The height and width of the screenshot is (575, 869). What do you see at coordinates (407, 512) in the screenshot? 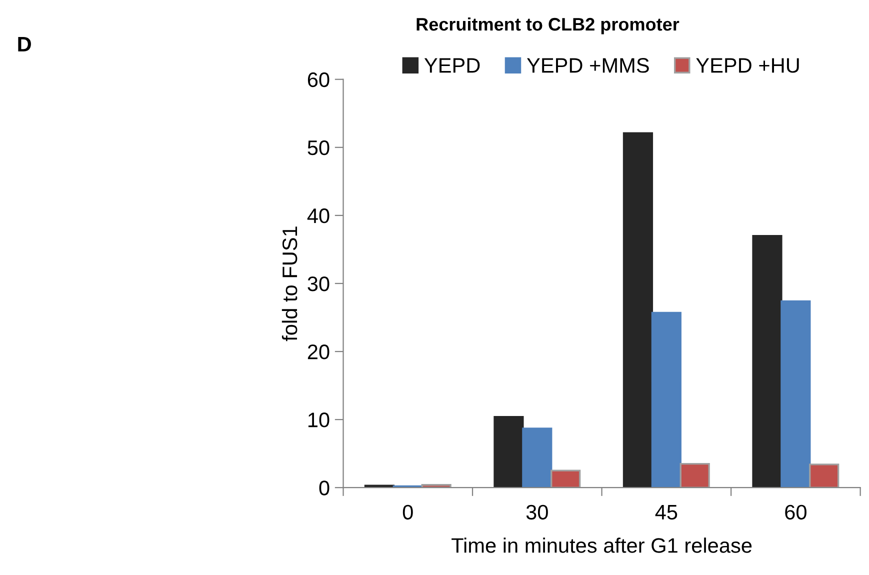
I see `x-tick-label: 0` at bounding box center [407, 512].